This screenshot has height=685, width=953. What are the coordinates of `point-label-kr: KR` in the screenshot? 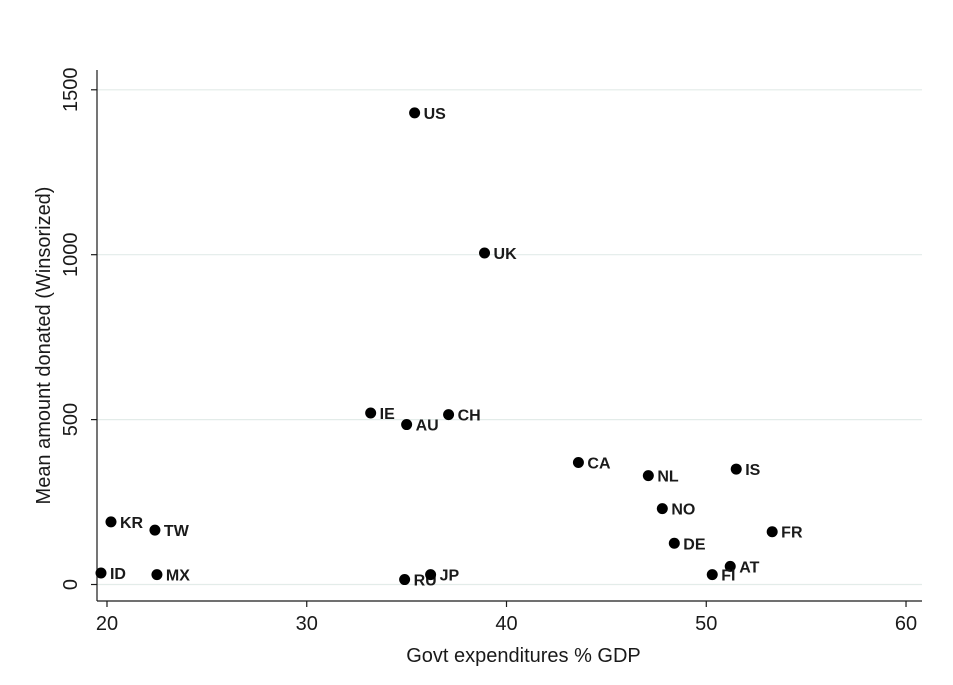 It's located at (132, 523).